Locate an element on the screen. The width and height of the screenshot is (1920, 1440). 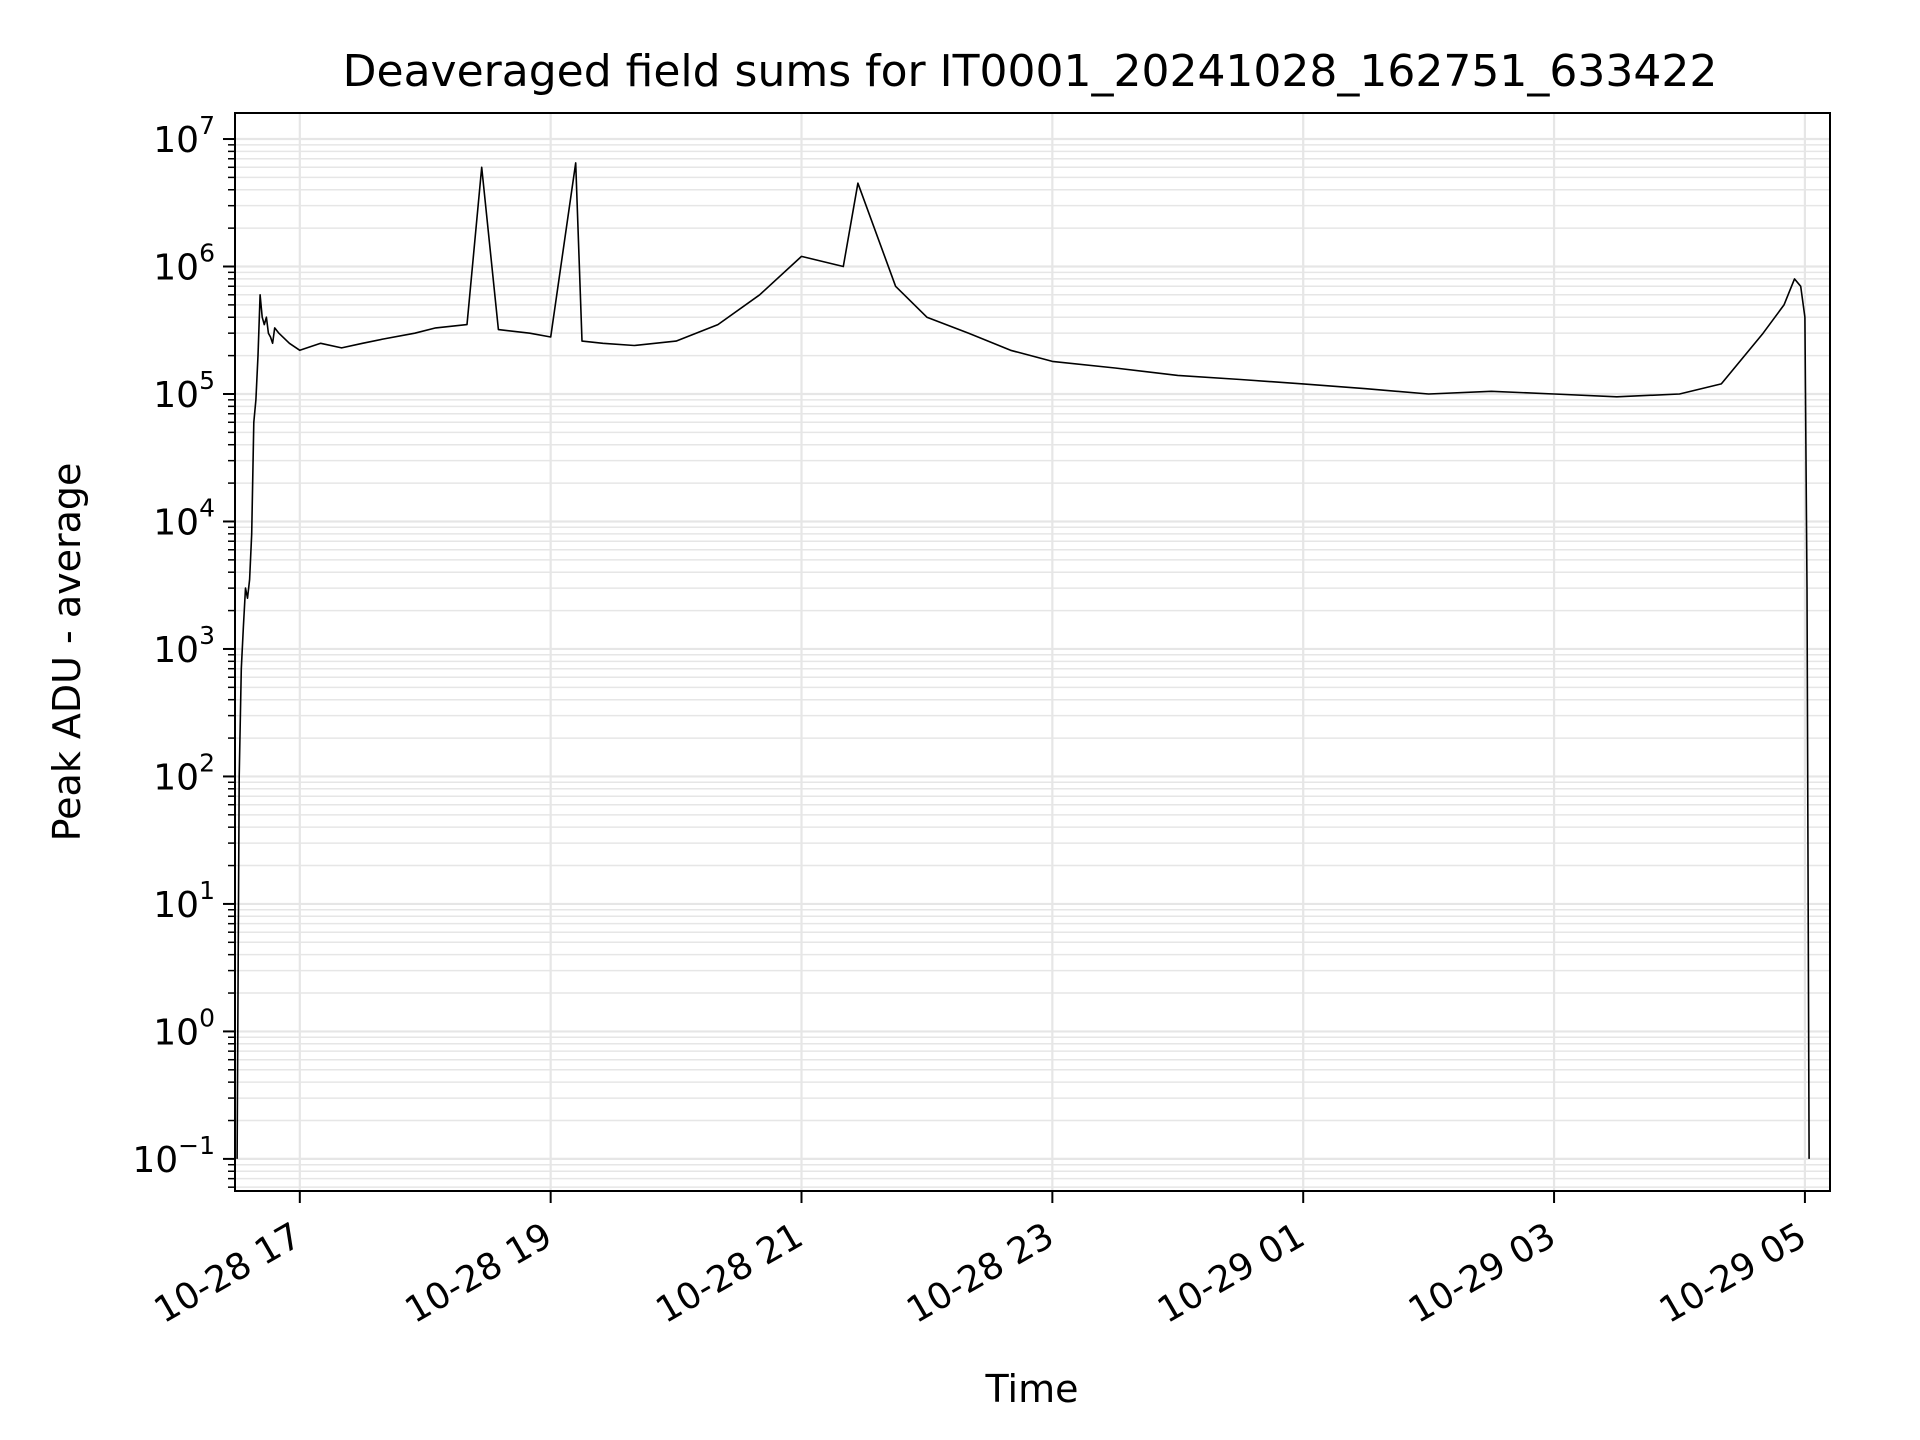
y-tick-label: 10⁷ is located at coordinates (184, 136).